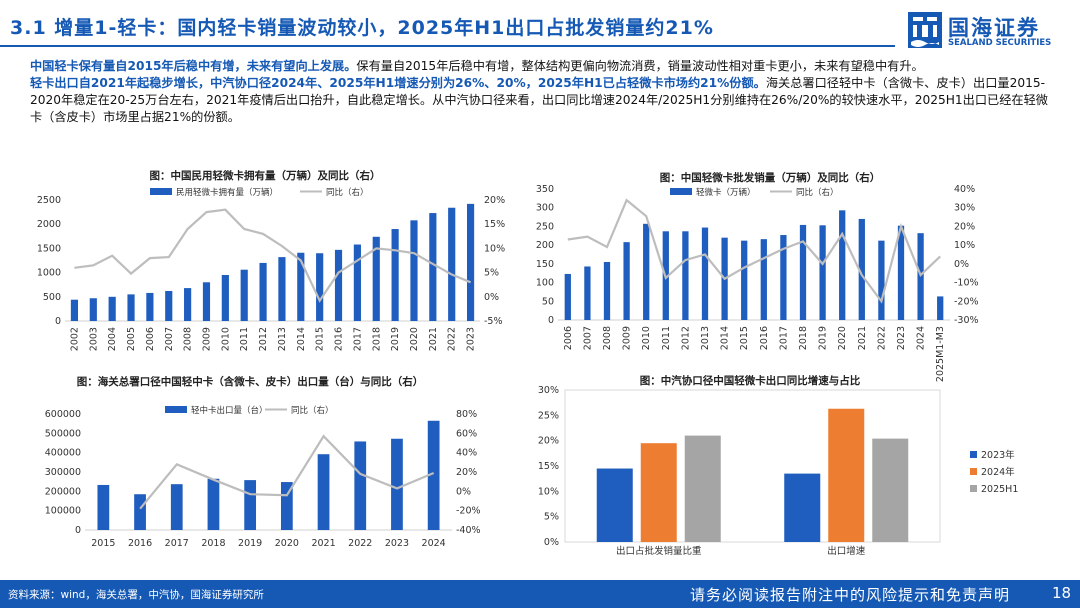 The image size is (1080, 608). Describe the element at coordinates (206, 339) in the screenshot. I see `x-tick-label: 2009` at that location.